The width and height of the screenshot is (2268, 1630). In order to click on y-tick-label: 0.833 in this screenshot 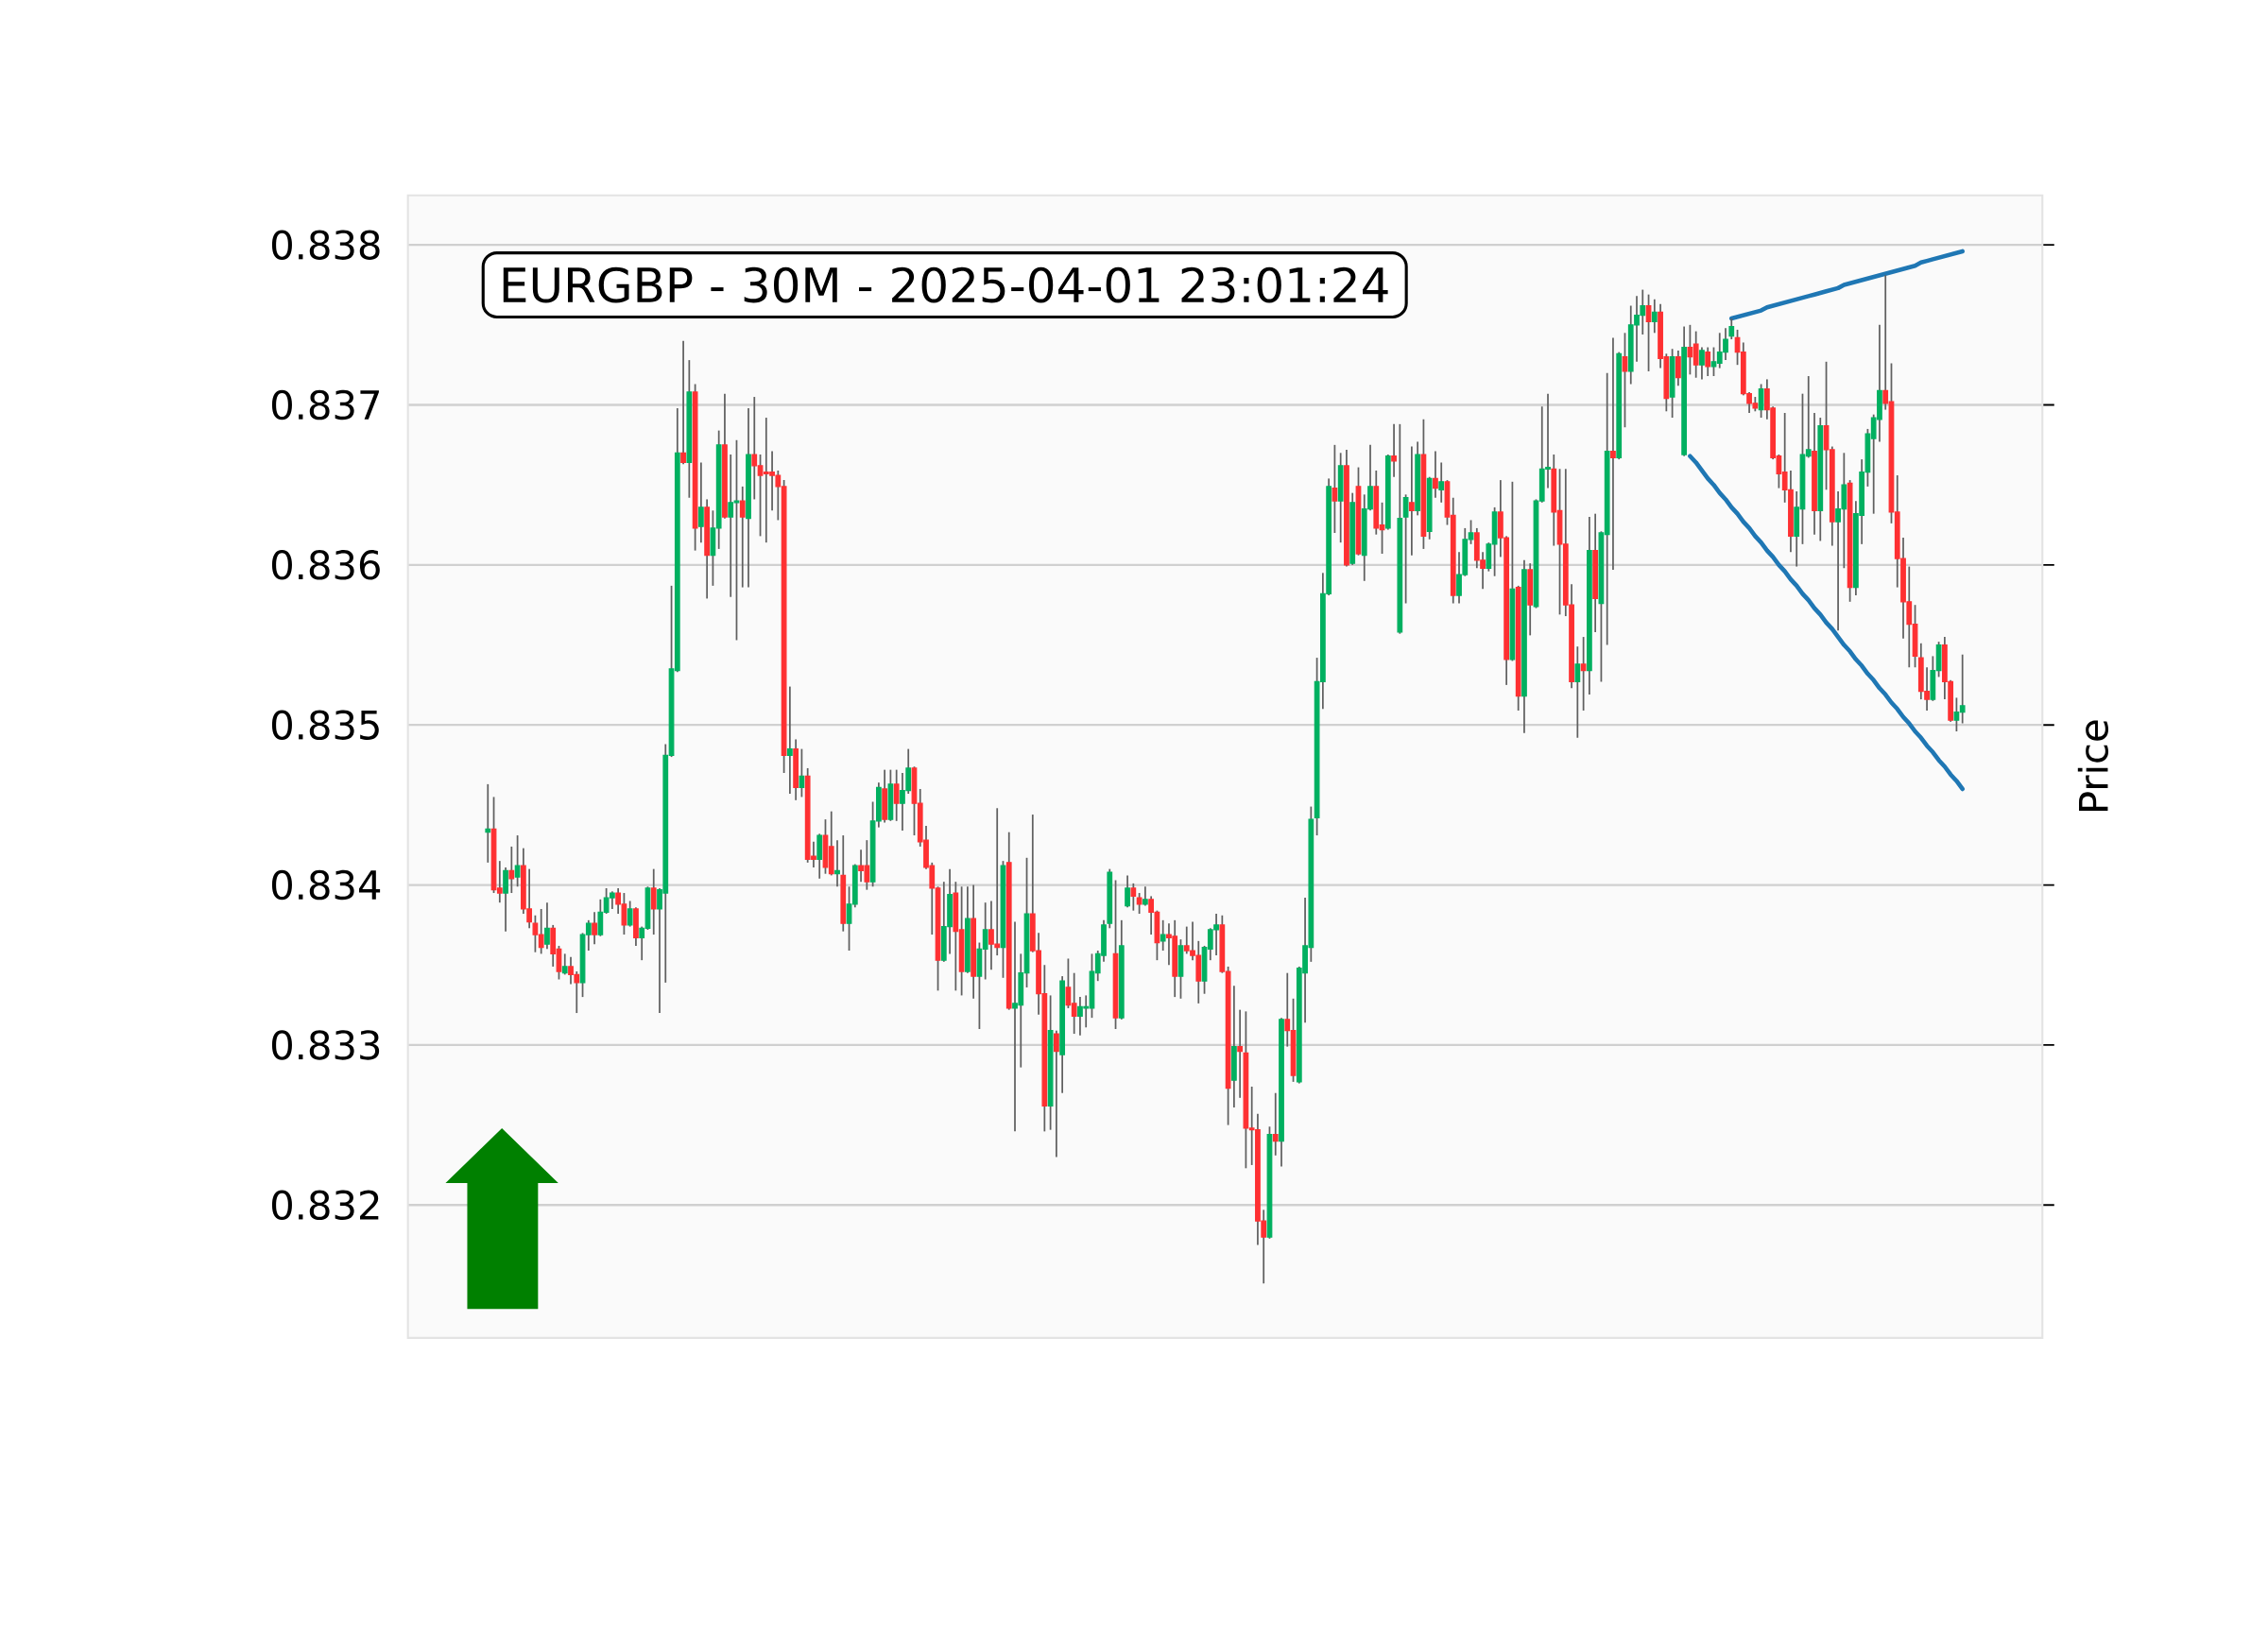, I will do `click(325, 1045)`.